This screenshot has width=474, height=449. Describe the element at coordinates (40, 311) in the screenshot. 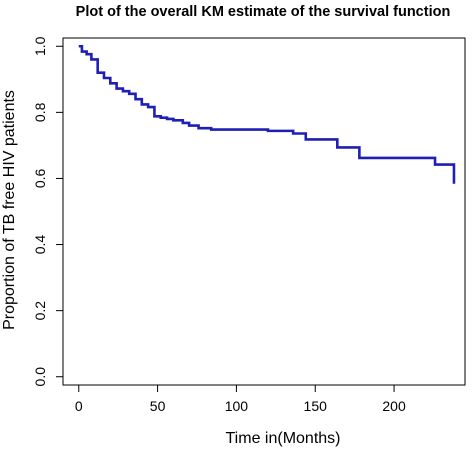

I see `y-tick-label: 0.2` at that location.